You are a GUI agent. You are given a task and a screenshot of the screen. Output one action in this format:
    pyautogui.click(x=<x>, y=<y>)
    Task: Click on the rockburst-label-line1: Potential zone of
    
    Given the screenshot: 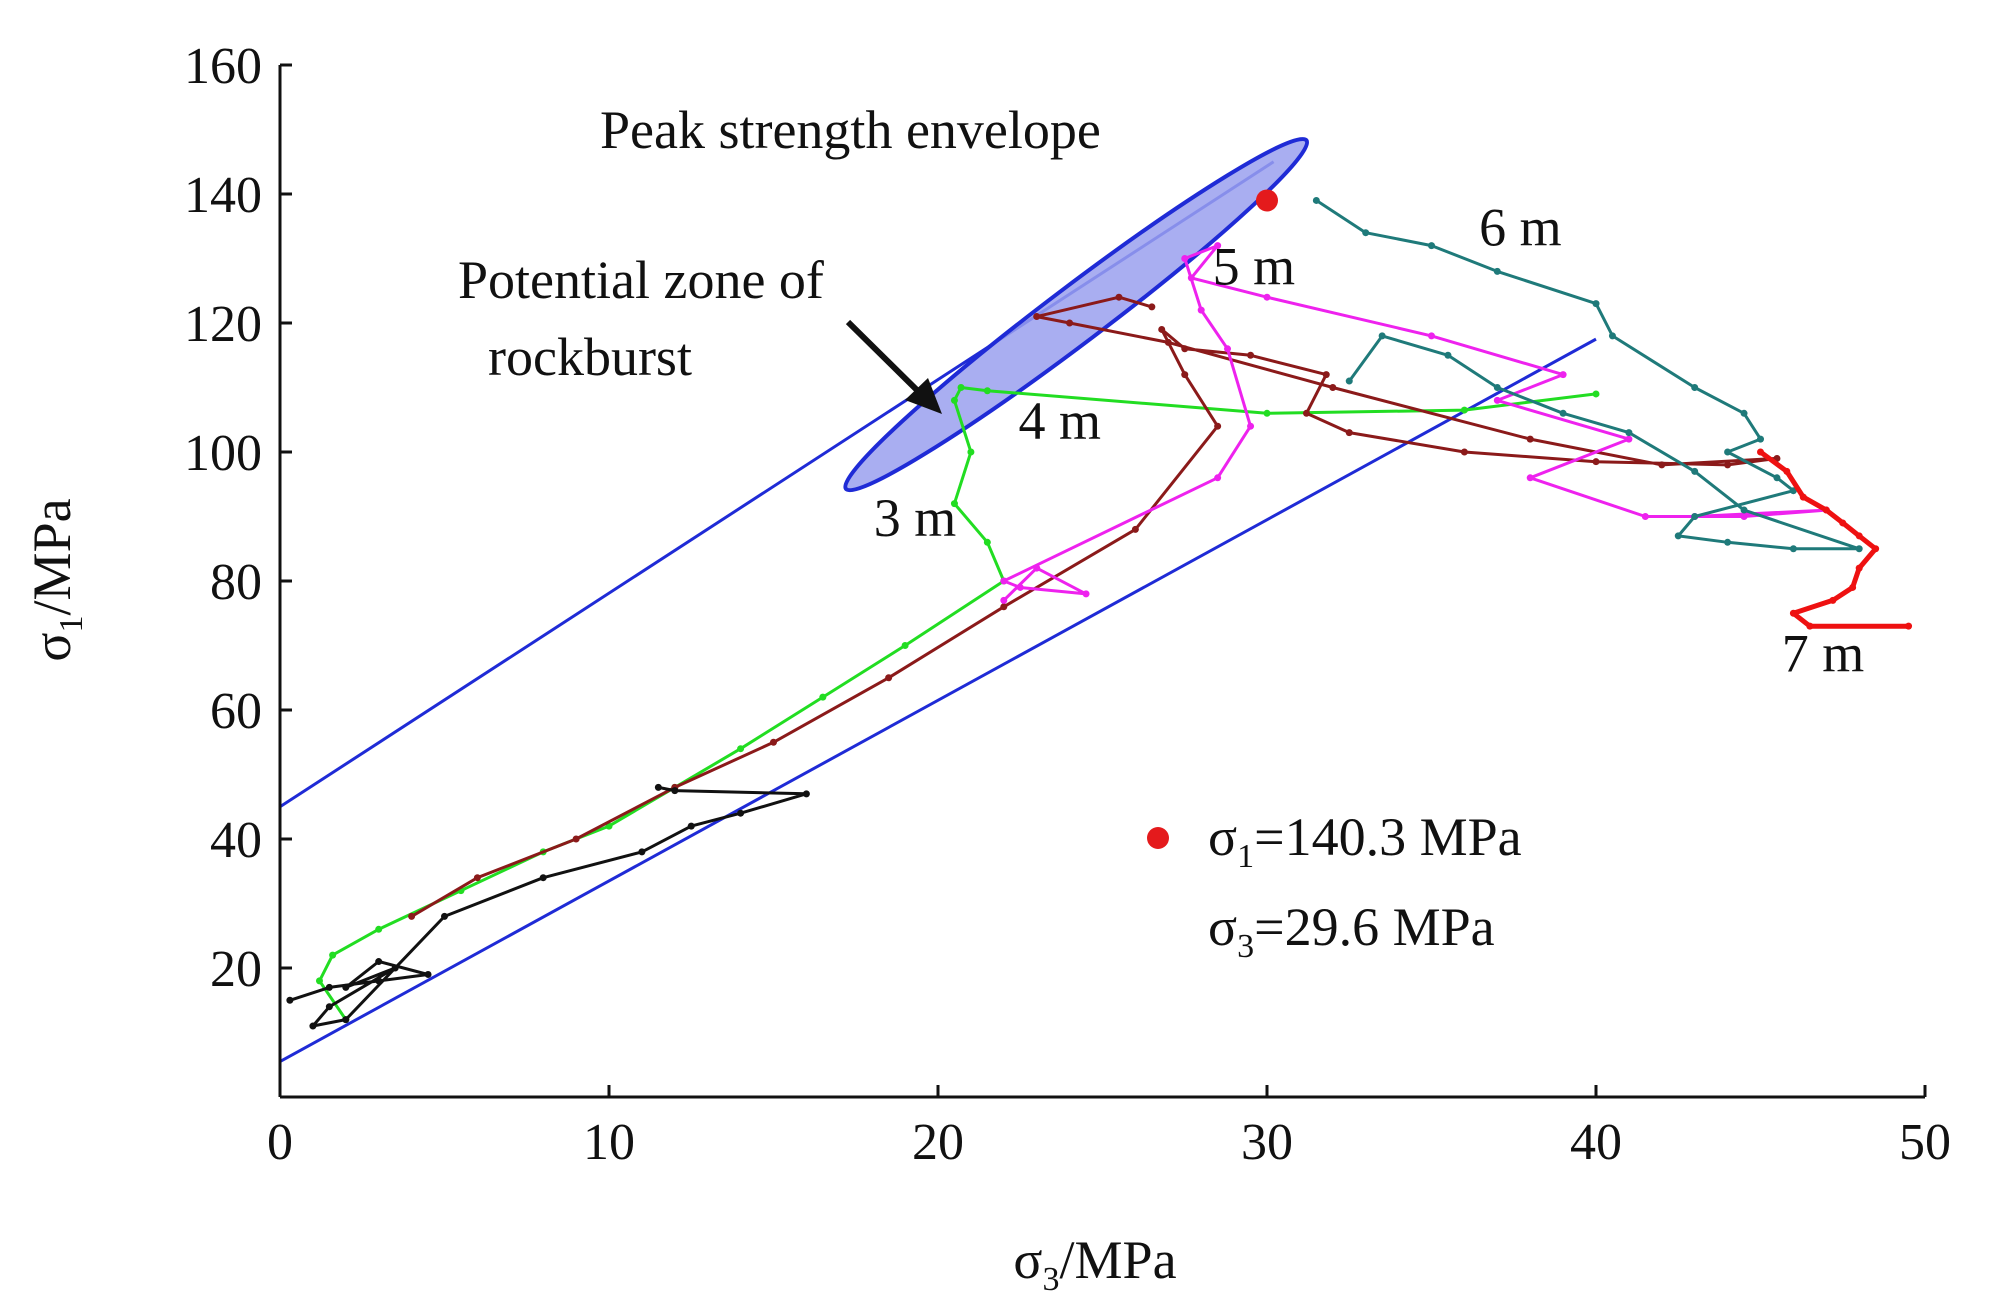 What is the action you would take?
    pyautogui.click(x=641, y=280)
    